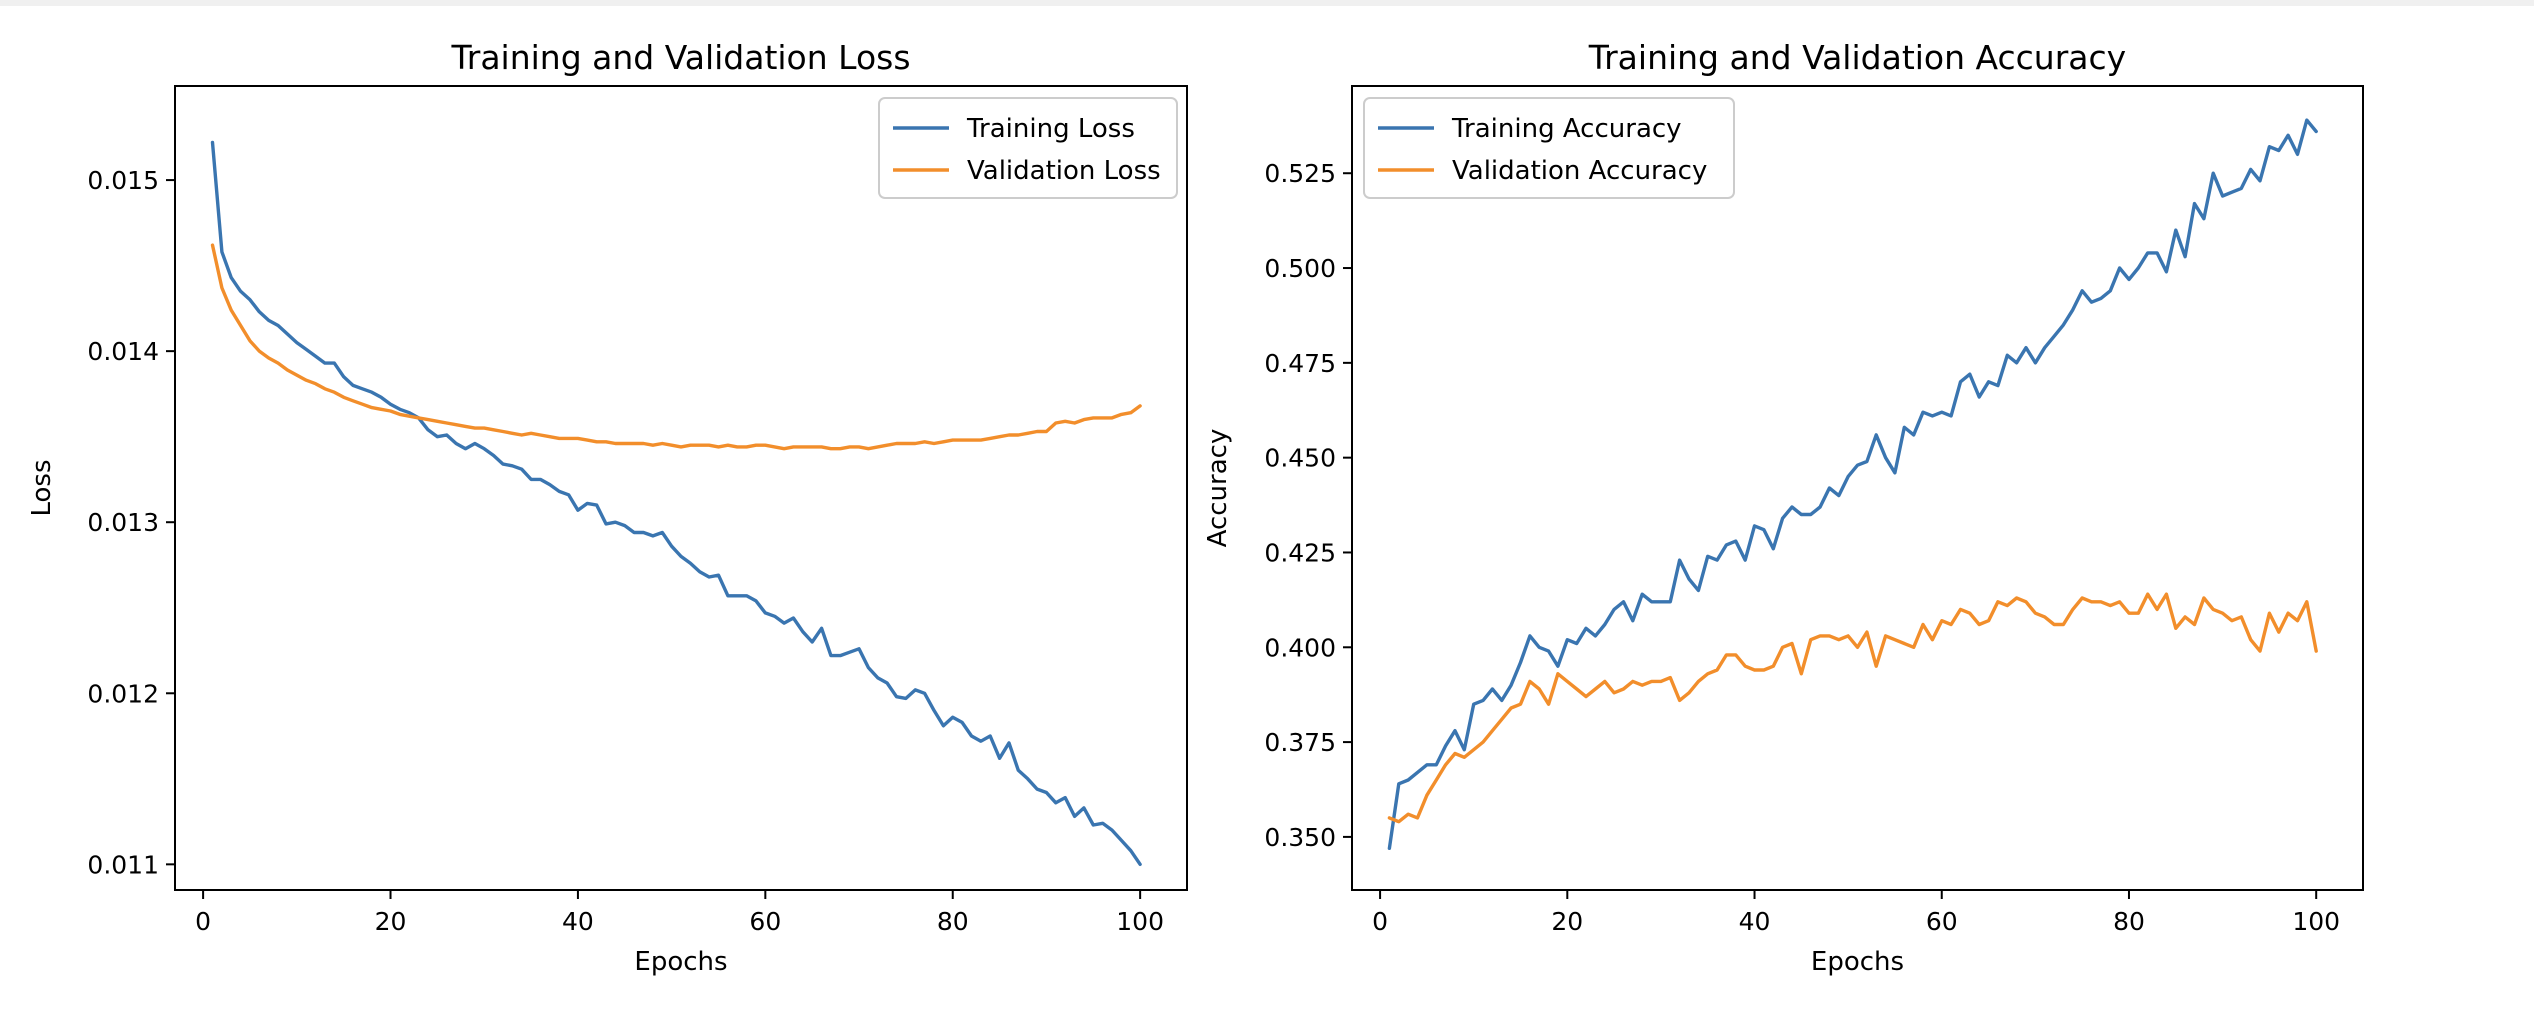 Image resolution: width=2534 pixels, height=1026 pixels. What do you see at coordinates (1852, 708) in the screenshot?
I see `series-line-validation-accuracy` at bounding box center [1852, 708].